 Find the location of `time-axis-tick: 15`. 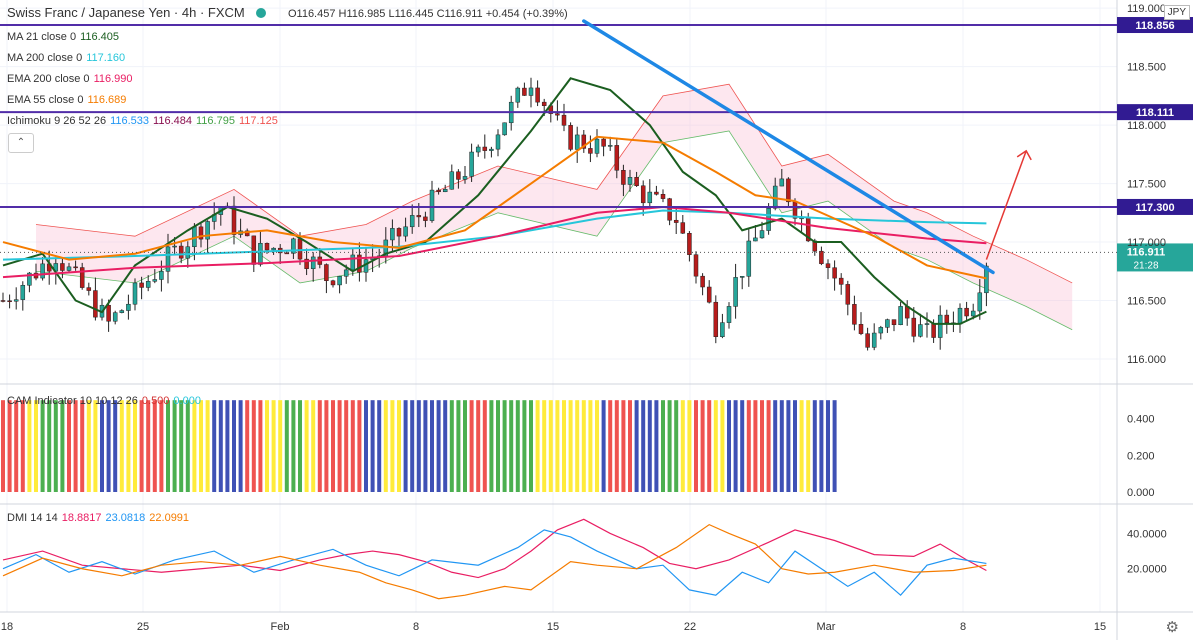

time-axis-tick: 15 is located at coordinates (553, 627).